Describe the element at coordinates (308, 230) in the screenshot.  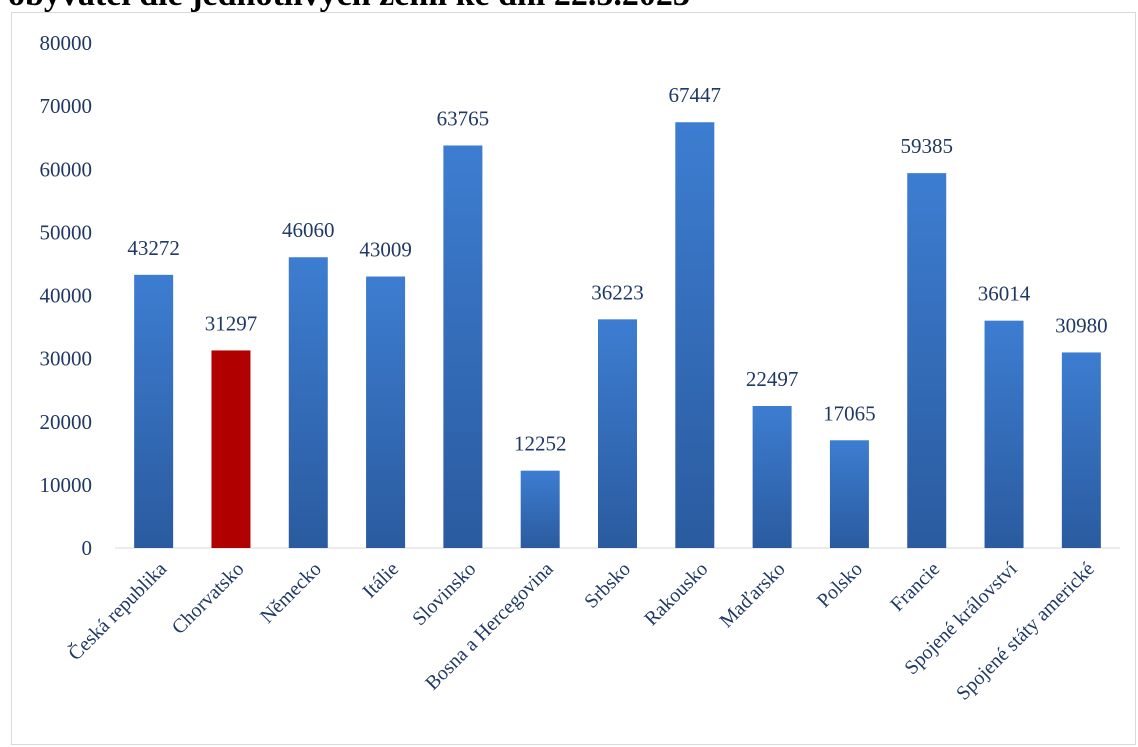
I see `data-label: 46060` at that location.